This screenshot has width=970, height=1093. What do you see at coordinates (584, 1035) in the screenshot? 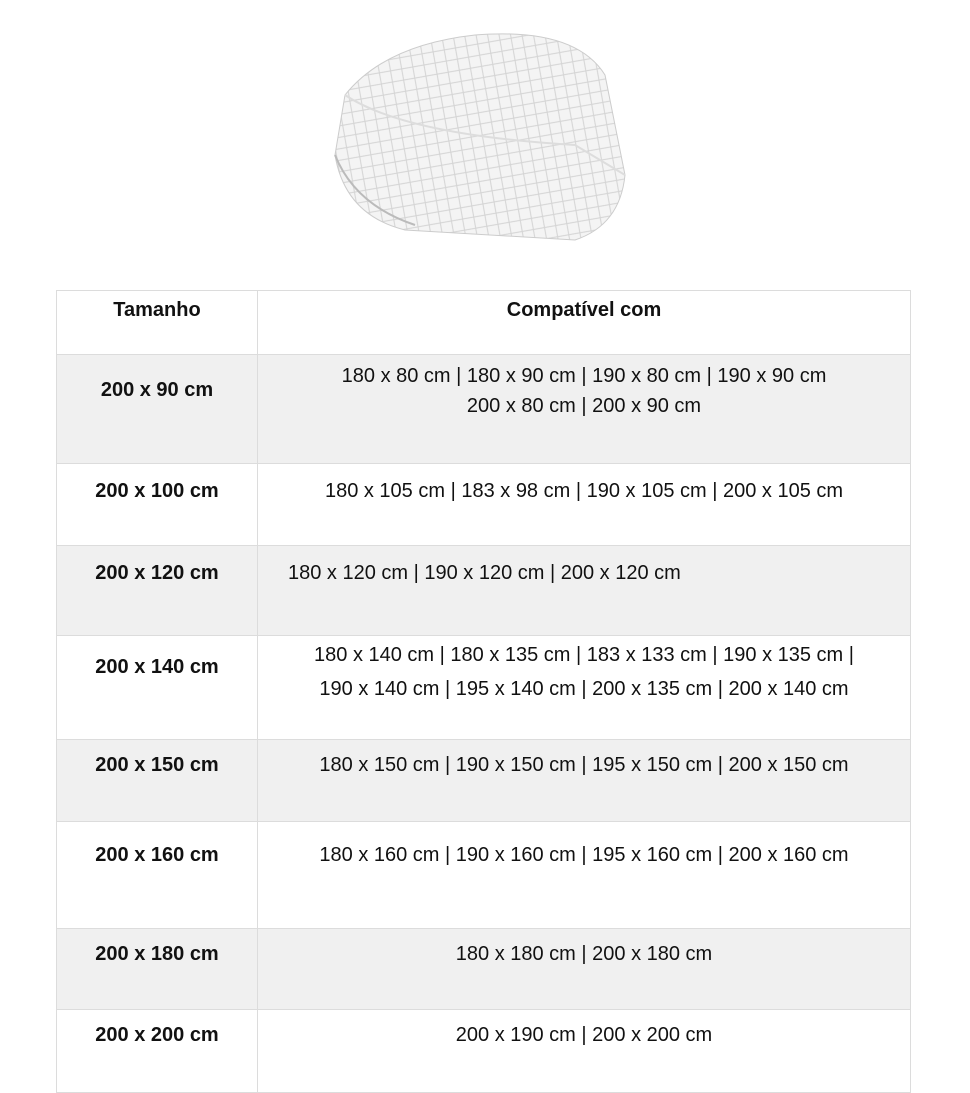
I see `compatible-sizes: 200 x 190 cm | 200 x 200 cm` at bounding box center [584, 1035].